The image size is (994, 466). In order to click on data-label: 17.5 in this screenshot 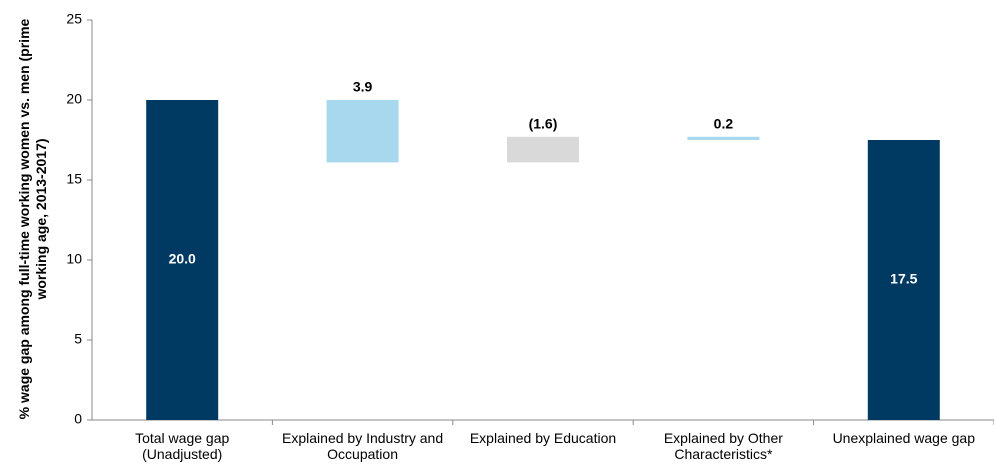, I will do `click(903, 279)`.